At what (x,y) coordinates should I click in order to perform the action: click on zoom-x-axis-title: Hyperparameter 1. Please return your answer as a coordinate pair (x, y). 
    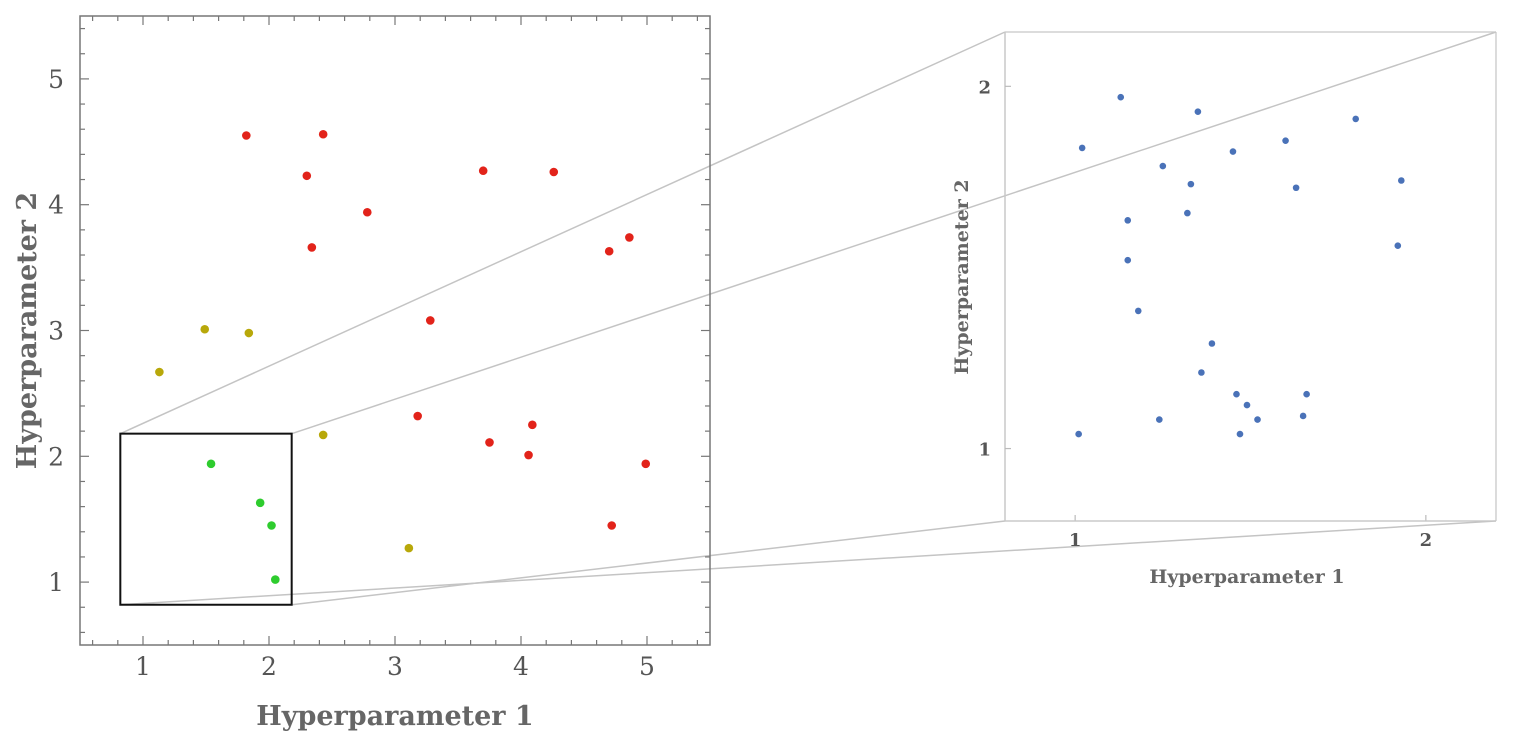
    Looking at the image, I should click on (1246, 577).